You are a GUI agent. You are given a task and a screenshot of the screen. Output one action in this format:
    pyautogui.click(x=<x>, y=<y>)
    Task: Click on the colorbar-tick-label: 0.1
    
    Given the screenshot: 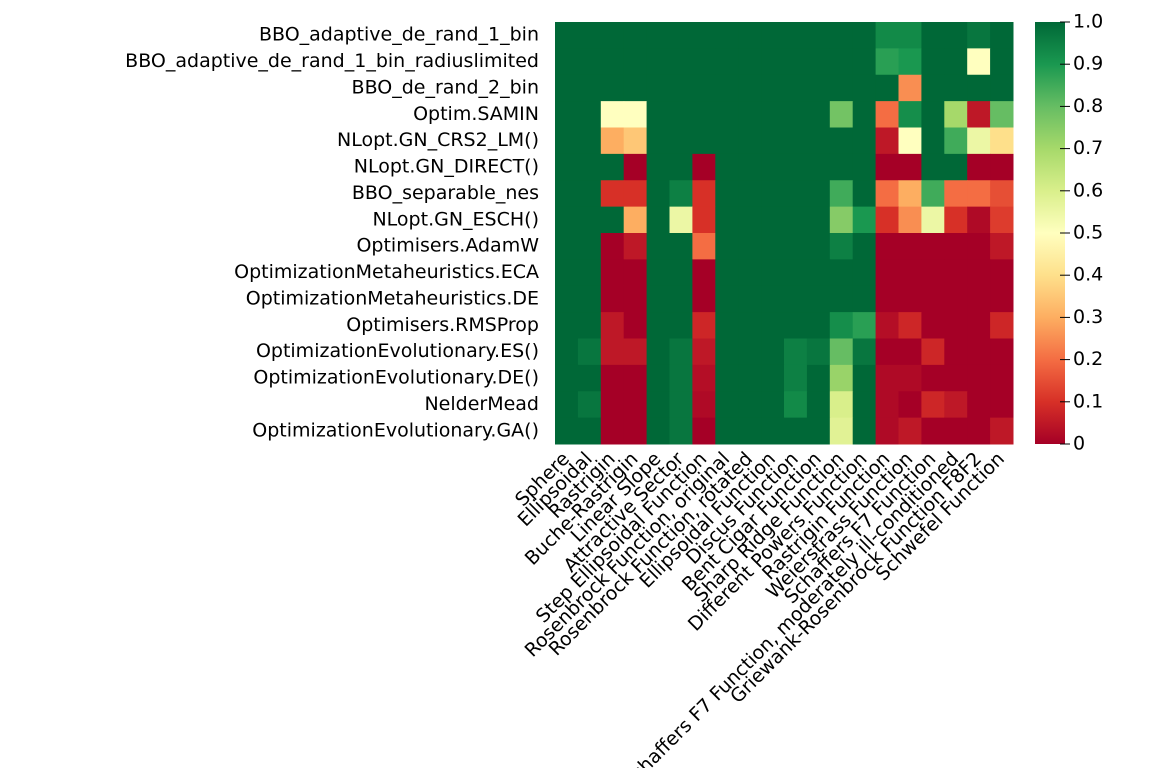 What is the action you would take?
    pyautogui.click(x=1088, y=401)
    